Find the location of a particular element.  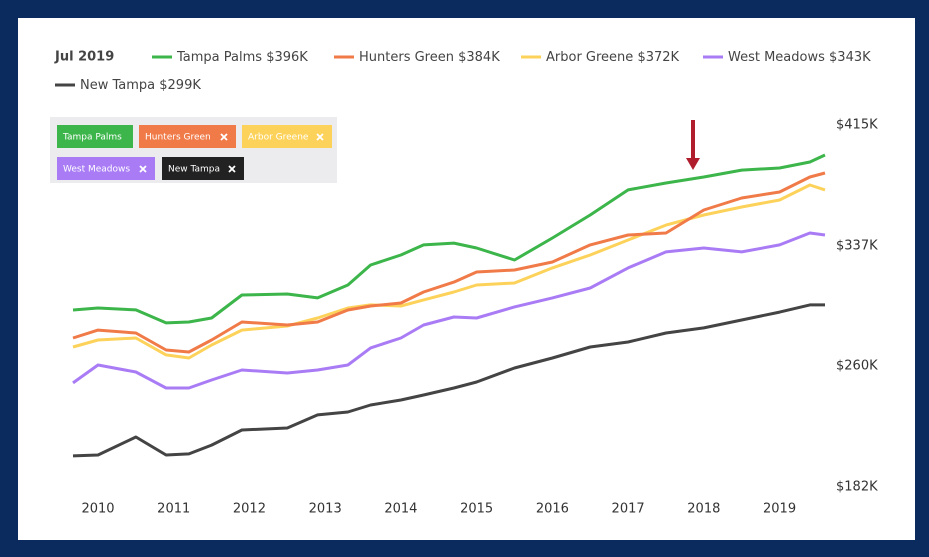

x-tick-label: 2016 is located at coordinates (552, 509).